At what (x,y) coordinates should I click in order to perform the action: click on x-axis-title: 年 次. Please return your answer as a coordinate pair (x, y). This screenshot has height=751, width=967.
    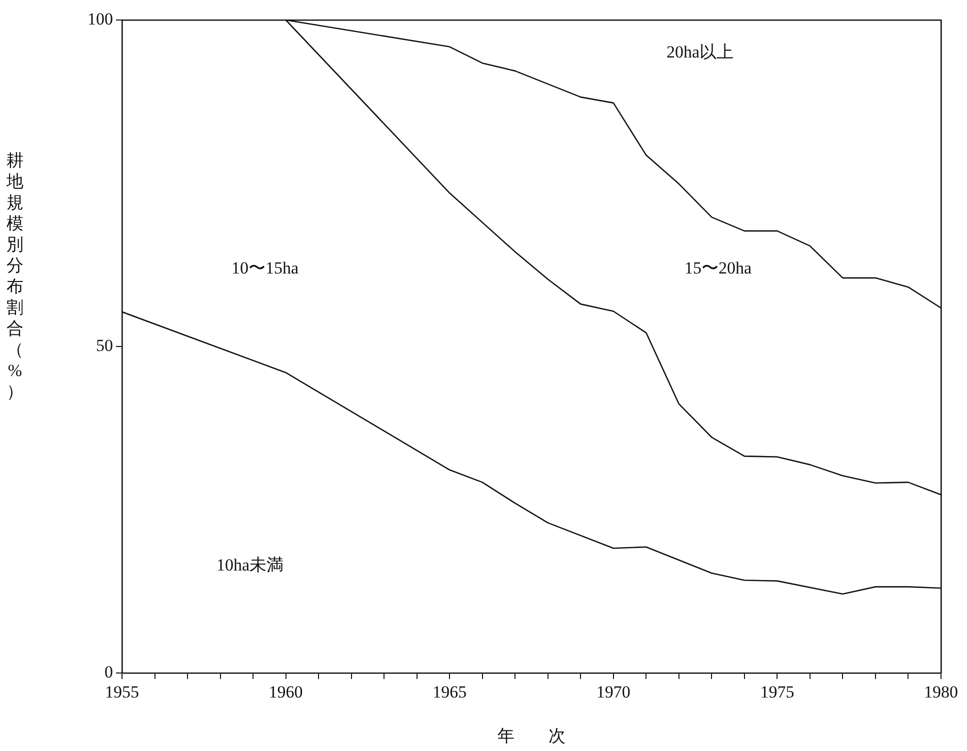
    Looking at the image, I should click on (532, 736).